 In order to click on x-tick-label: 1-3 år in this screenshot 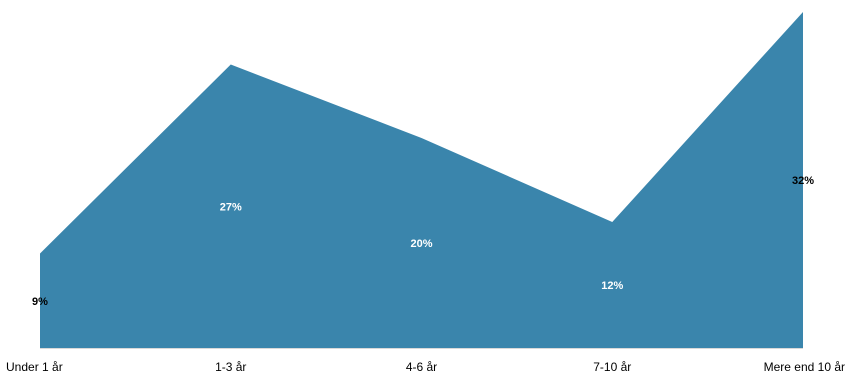, I will do `click(230, 367)`.